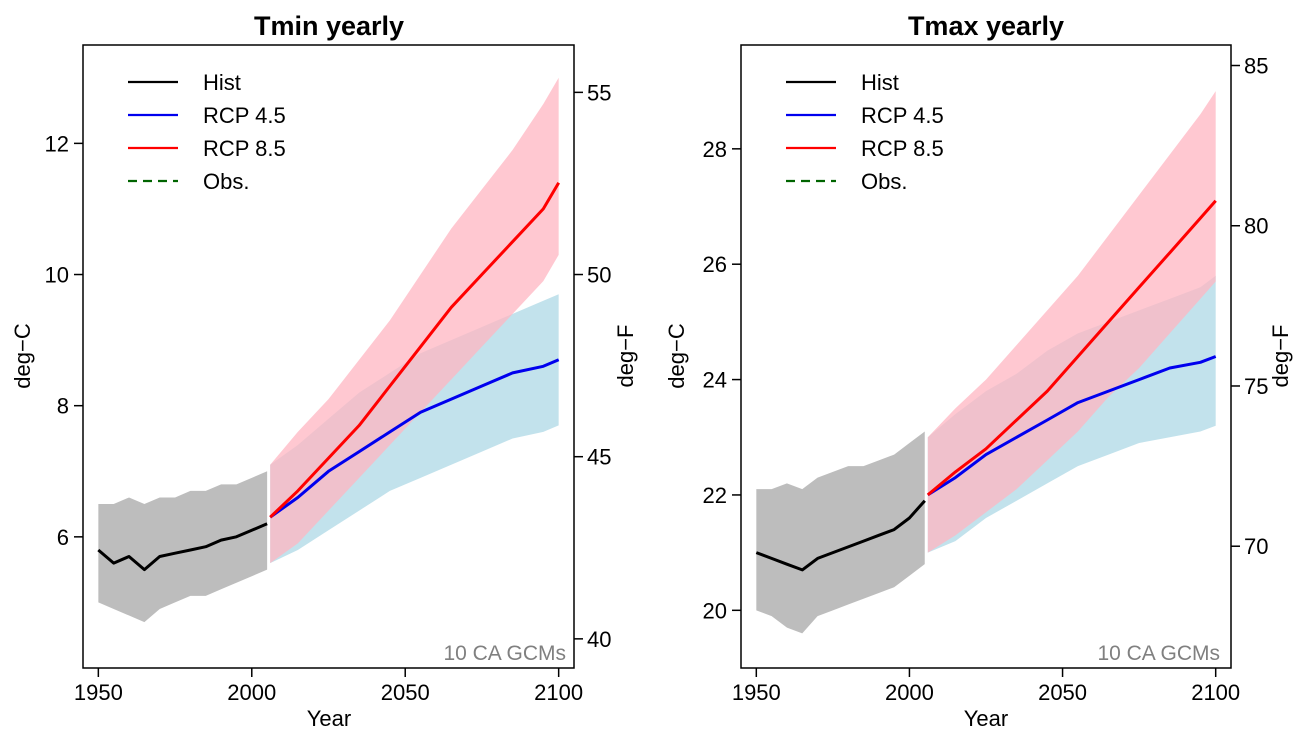 The height and width of the screenshot is (731, 1302). Describe the element at coordinates (63, 406) in the screenshot. I see `y-tick-label-left: 8` at that location.